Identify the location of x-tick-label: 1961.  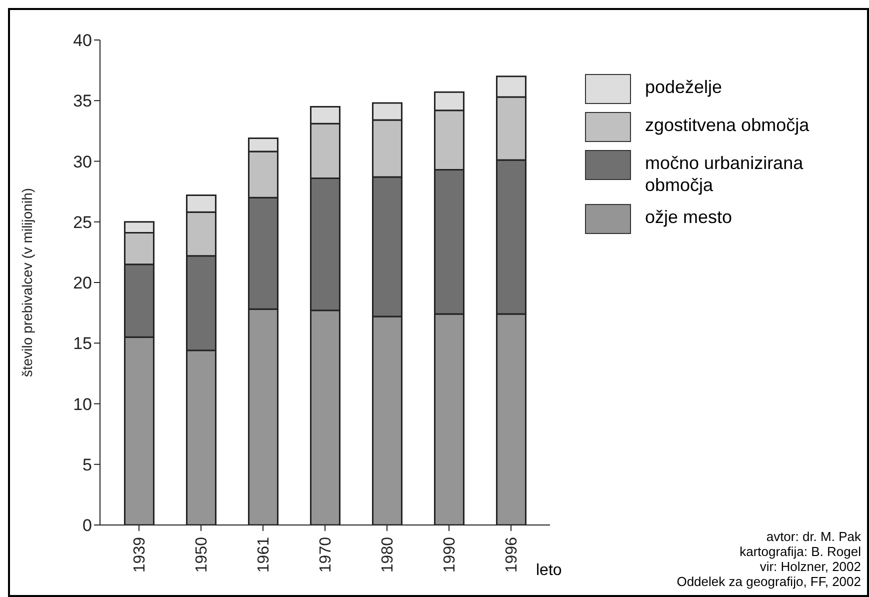
(263, 554).